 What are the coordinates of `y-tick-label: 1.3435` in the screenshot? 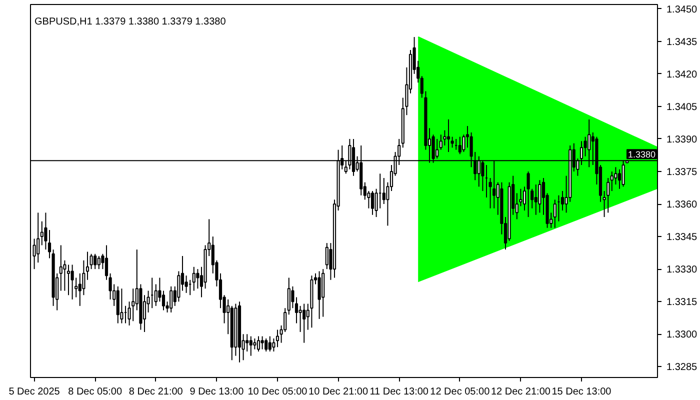 It's located at (682, 42).